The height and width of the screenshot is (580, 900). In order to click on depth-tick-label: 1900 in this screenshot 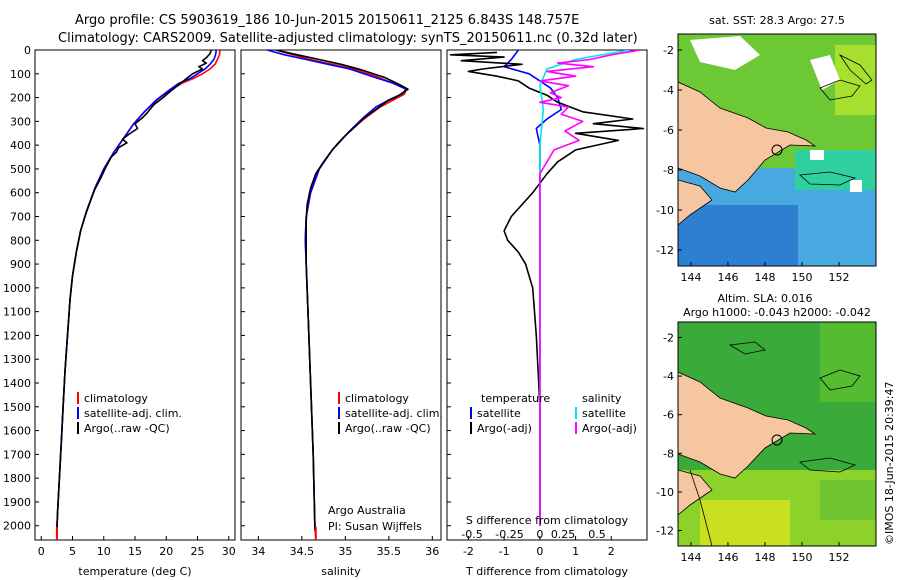, I will do `click(17, 502)`.